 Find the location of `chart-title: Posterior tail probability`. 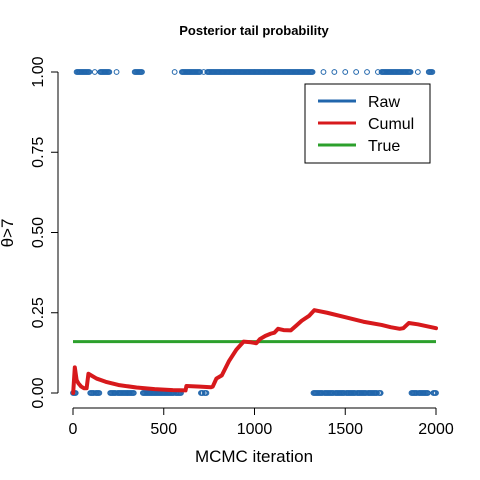

chart-title: Posterior tail probability is located at coordinates (254, 30).